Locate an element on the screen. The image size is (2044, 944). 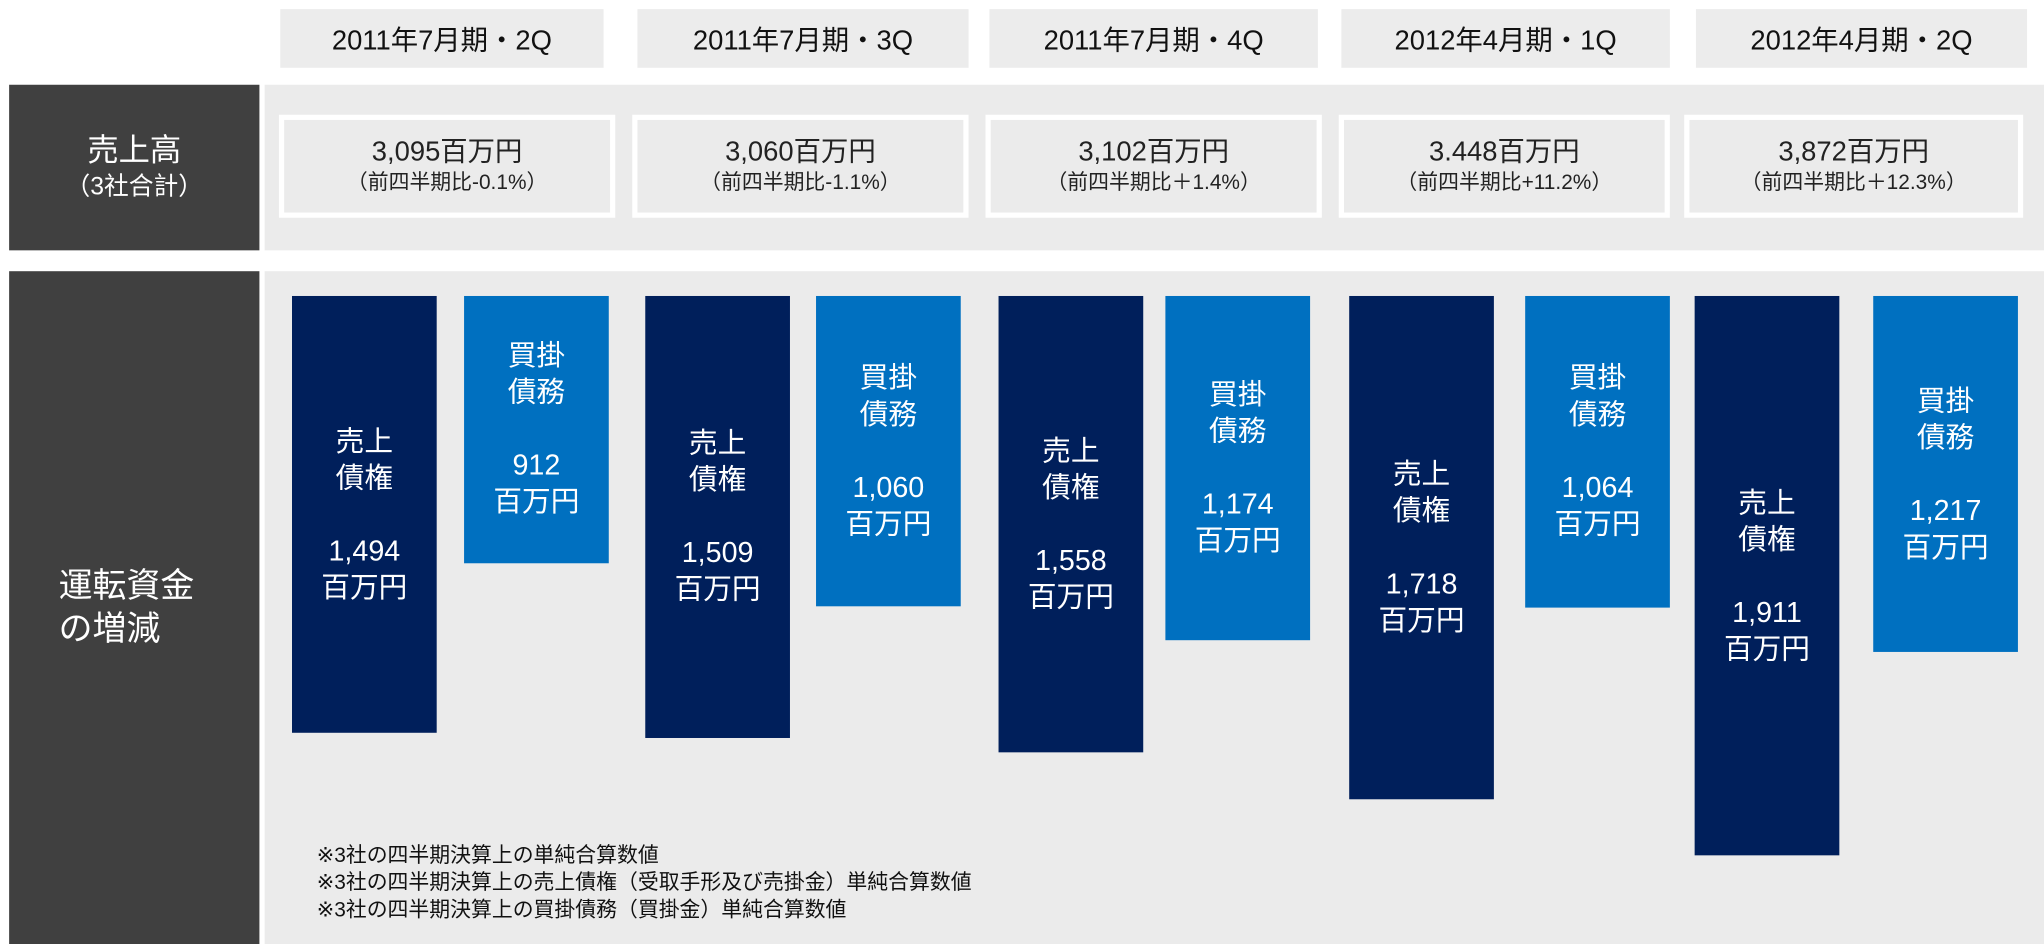
data-label: 1,174 is located at coordinates (1237, 503).